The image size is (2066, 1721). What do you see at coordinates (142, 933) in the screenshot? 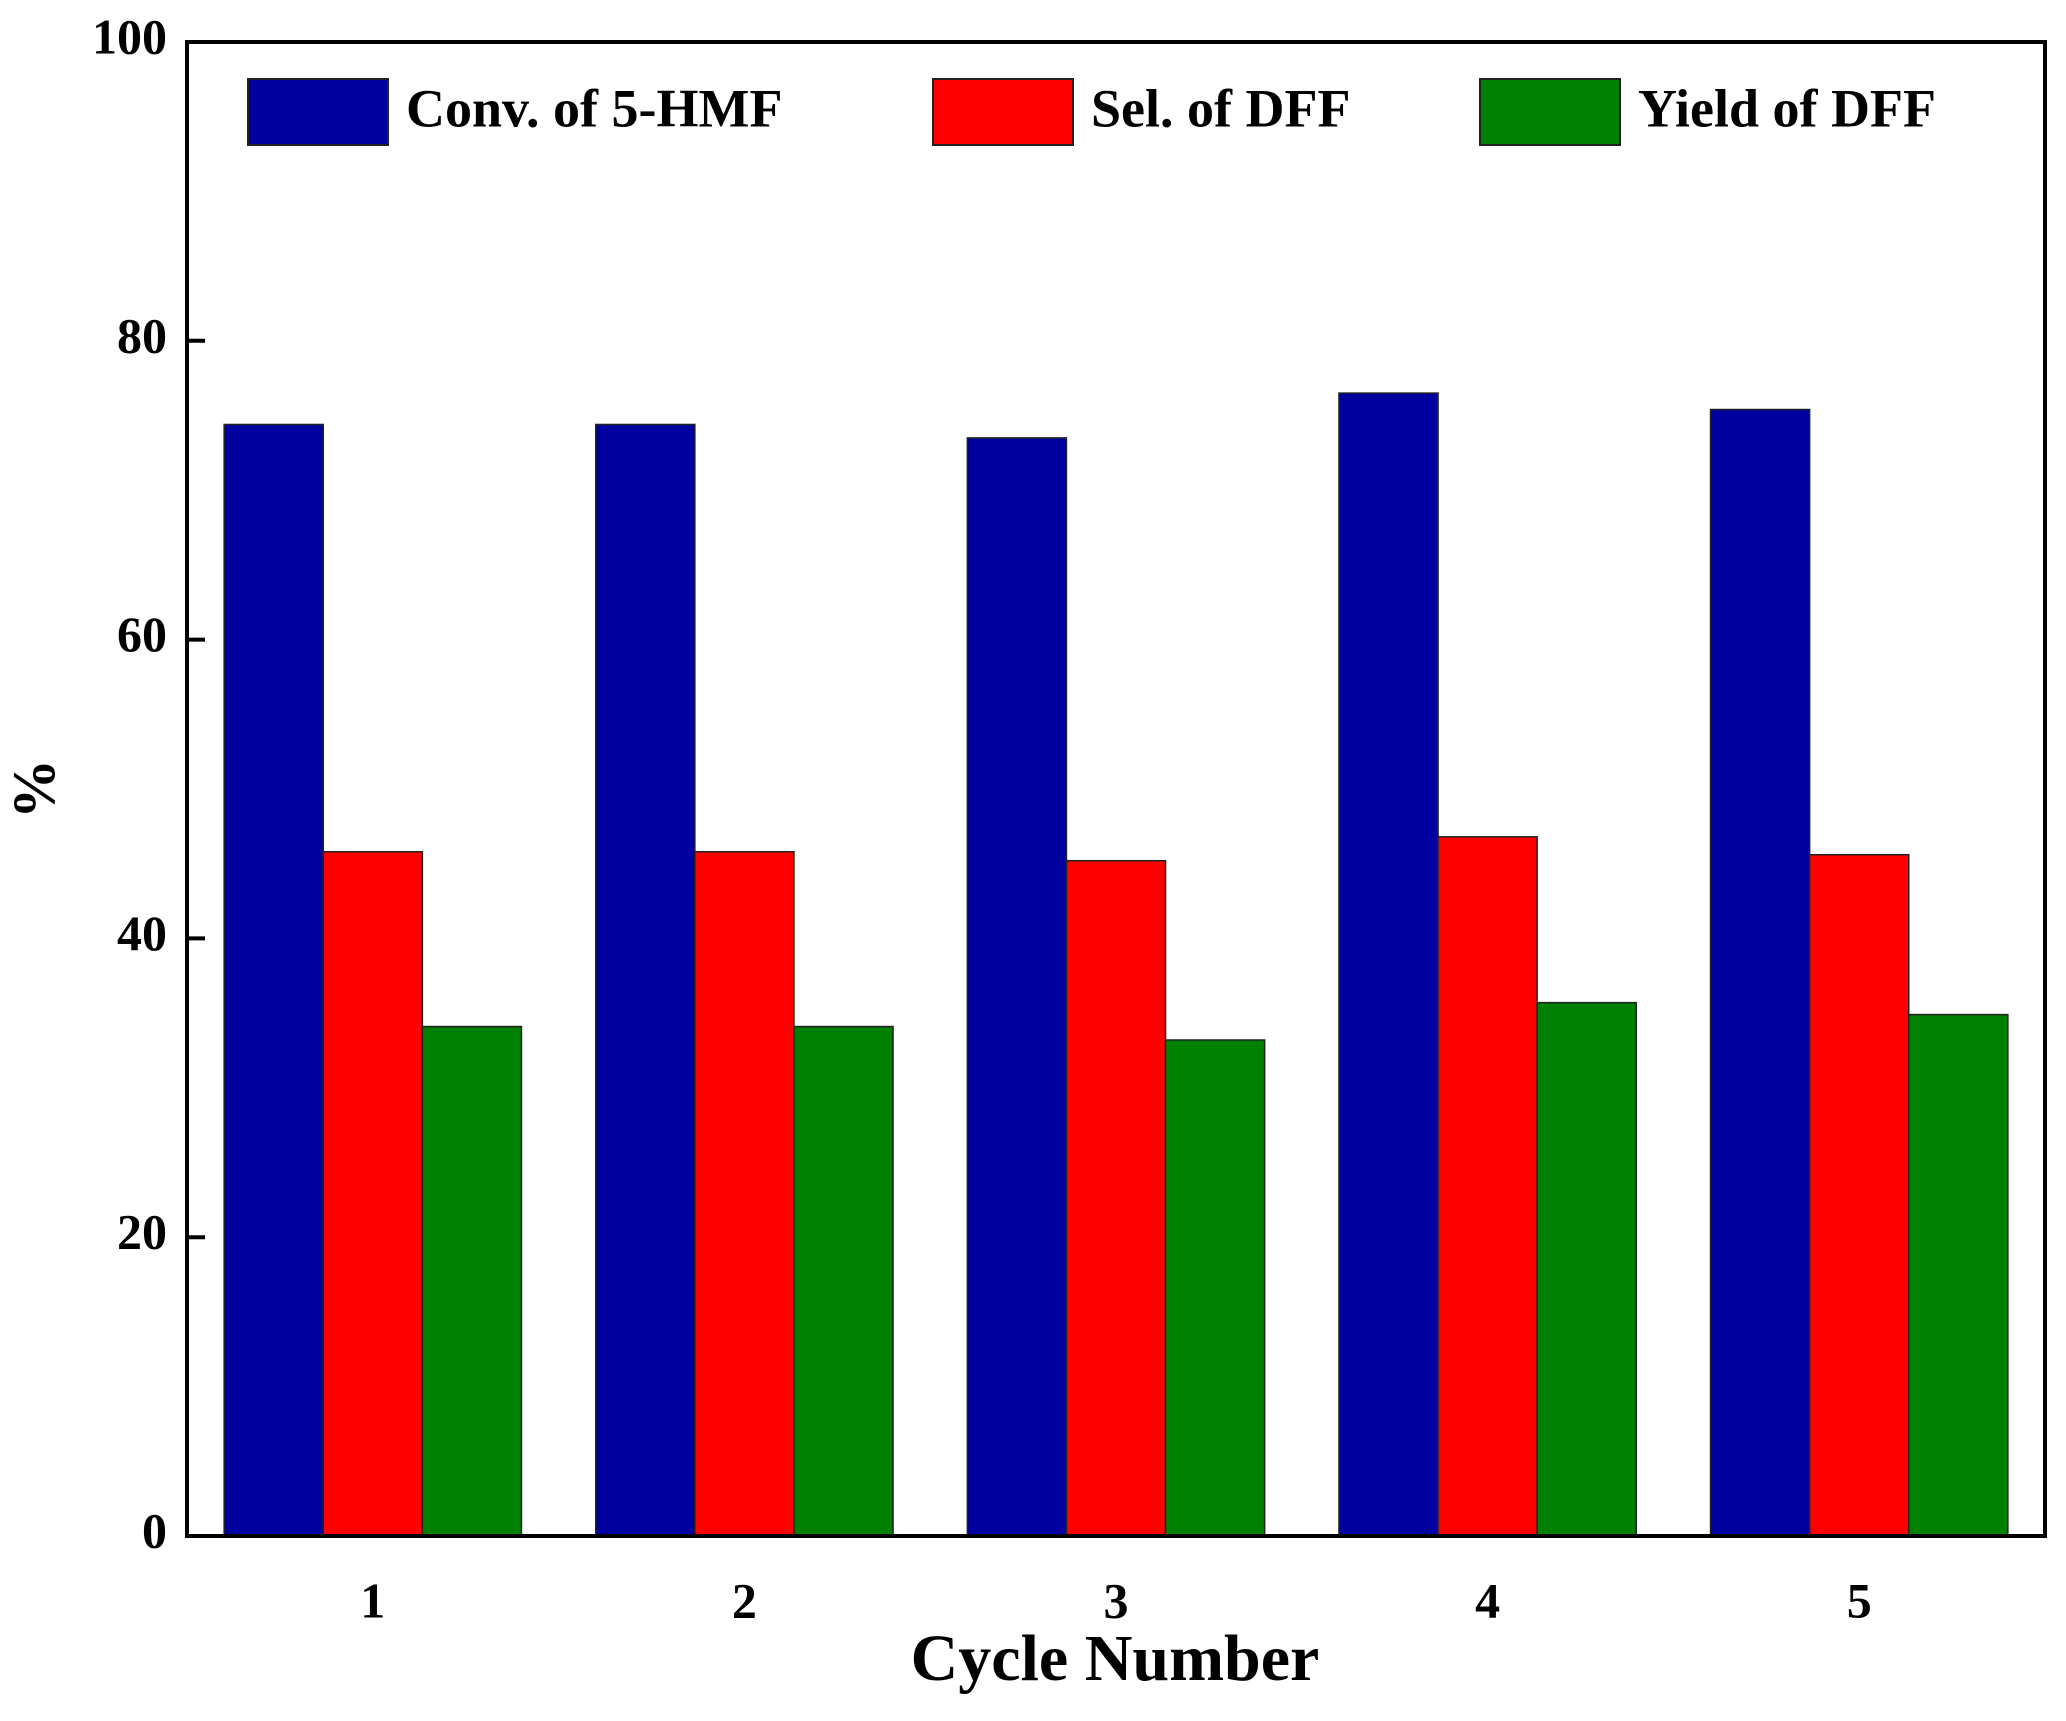
I see `y-tick-label: 40` at bounding box center [142, 933].